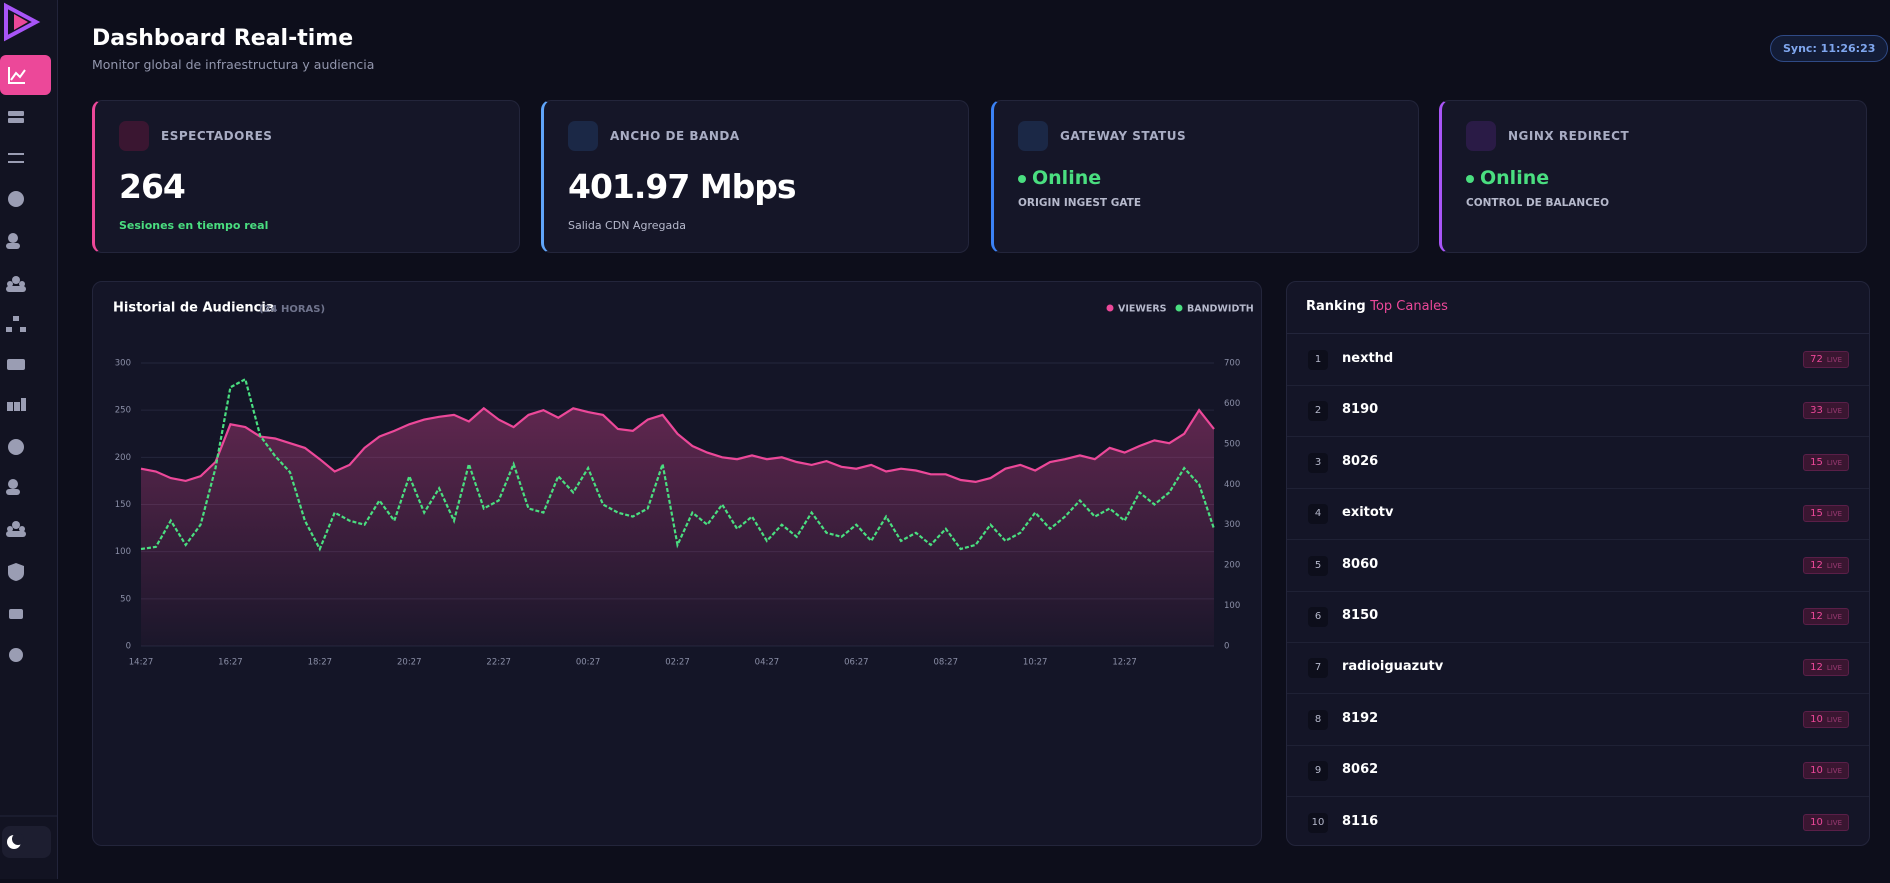 The image size is (1890, 883). I want to click on live-badge: 33 LIVE, so click(1826, 411).